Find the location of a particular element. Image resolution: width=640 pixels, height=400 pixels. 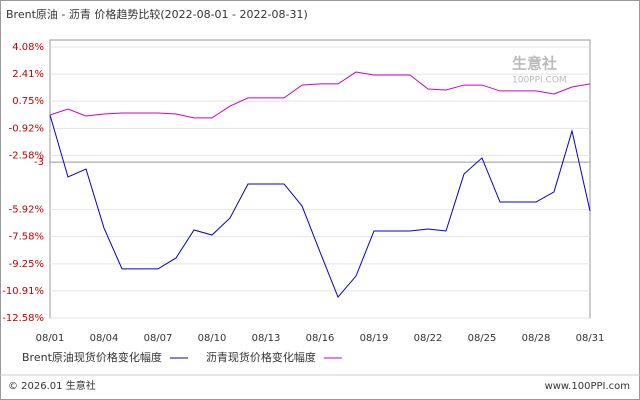

footer-left: © 2026.01 生意社 is located at coordinates (52, 385).